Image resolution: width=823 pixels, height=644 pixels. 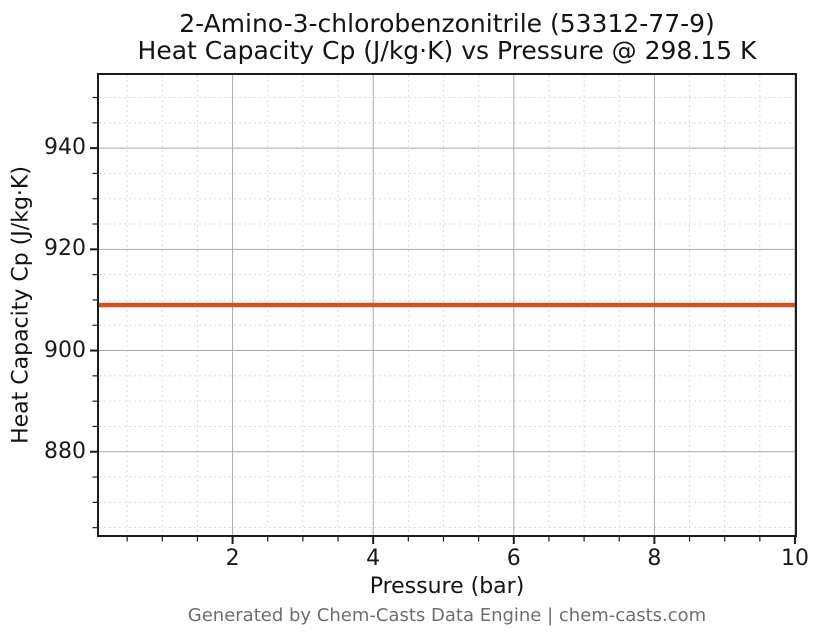 What do you see at coordinates (795, 558) in the screenshot?
I see `x-tick-label: 10` at bounding box center [795, 558].